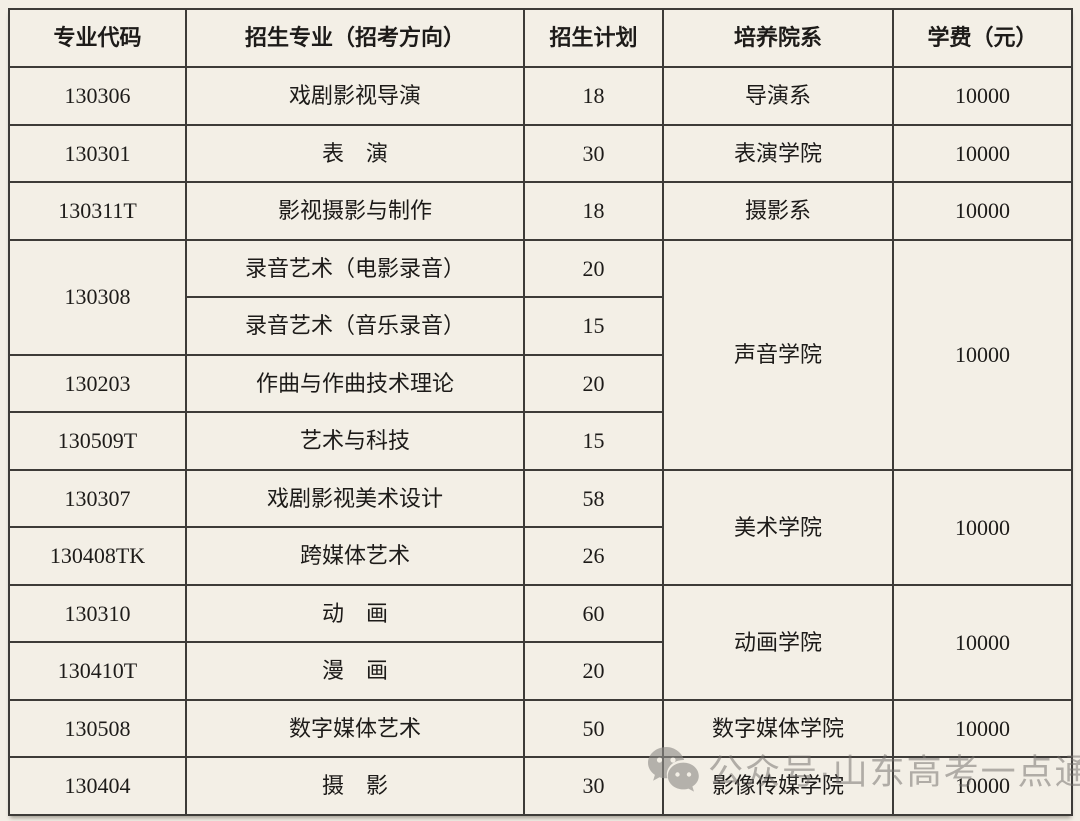 Image resolution: width=1080 pixels, height=821 pixels. I want to click on table-row: 130311T 影视摄影与制作 18 摄影系 10000, so click(540, 211).